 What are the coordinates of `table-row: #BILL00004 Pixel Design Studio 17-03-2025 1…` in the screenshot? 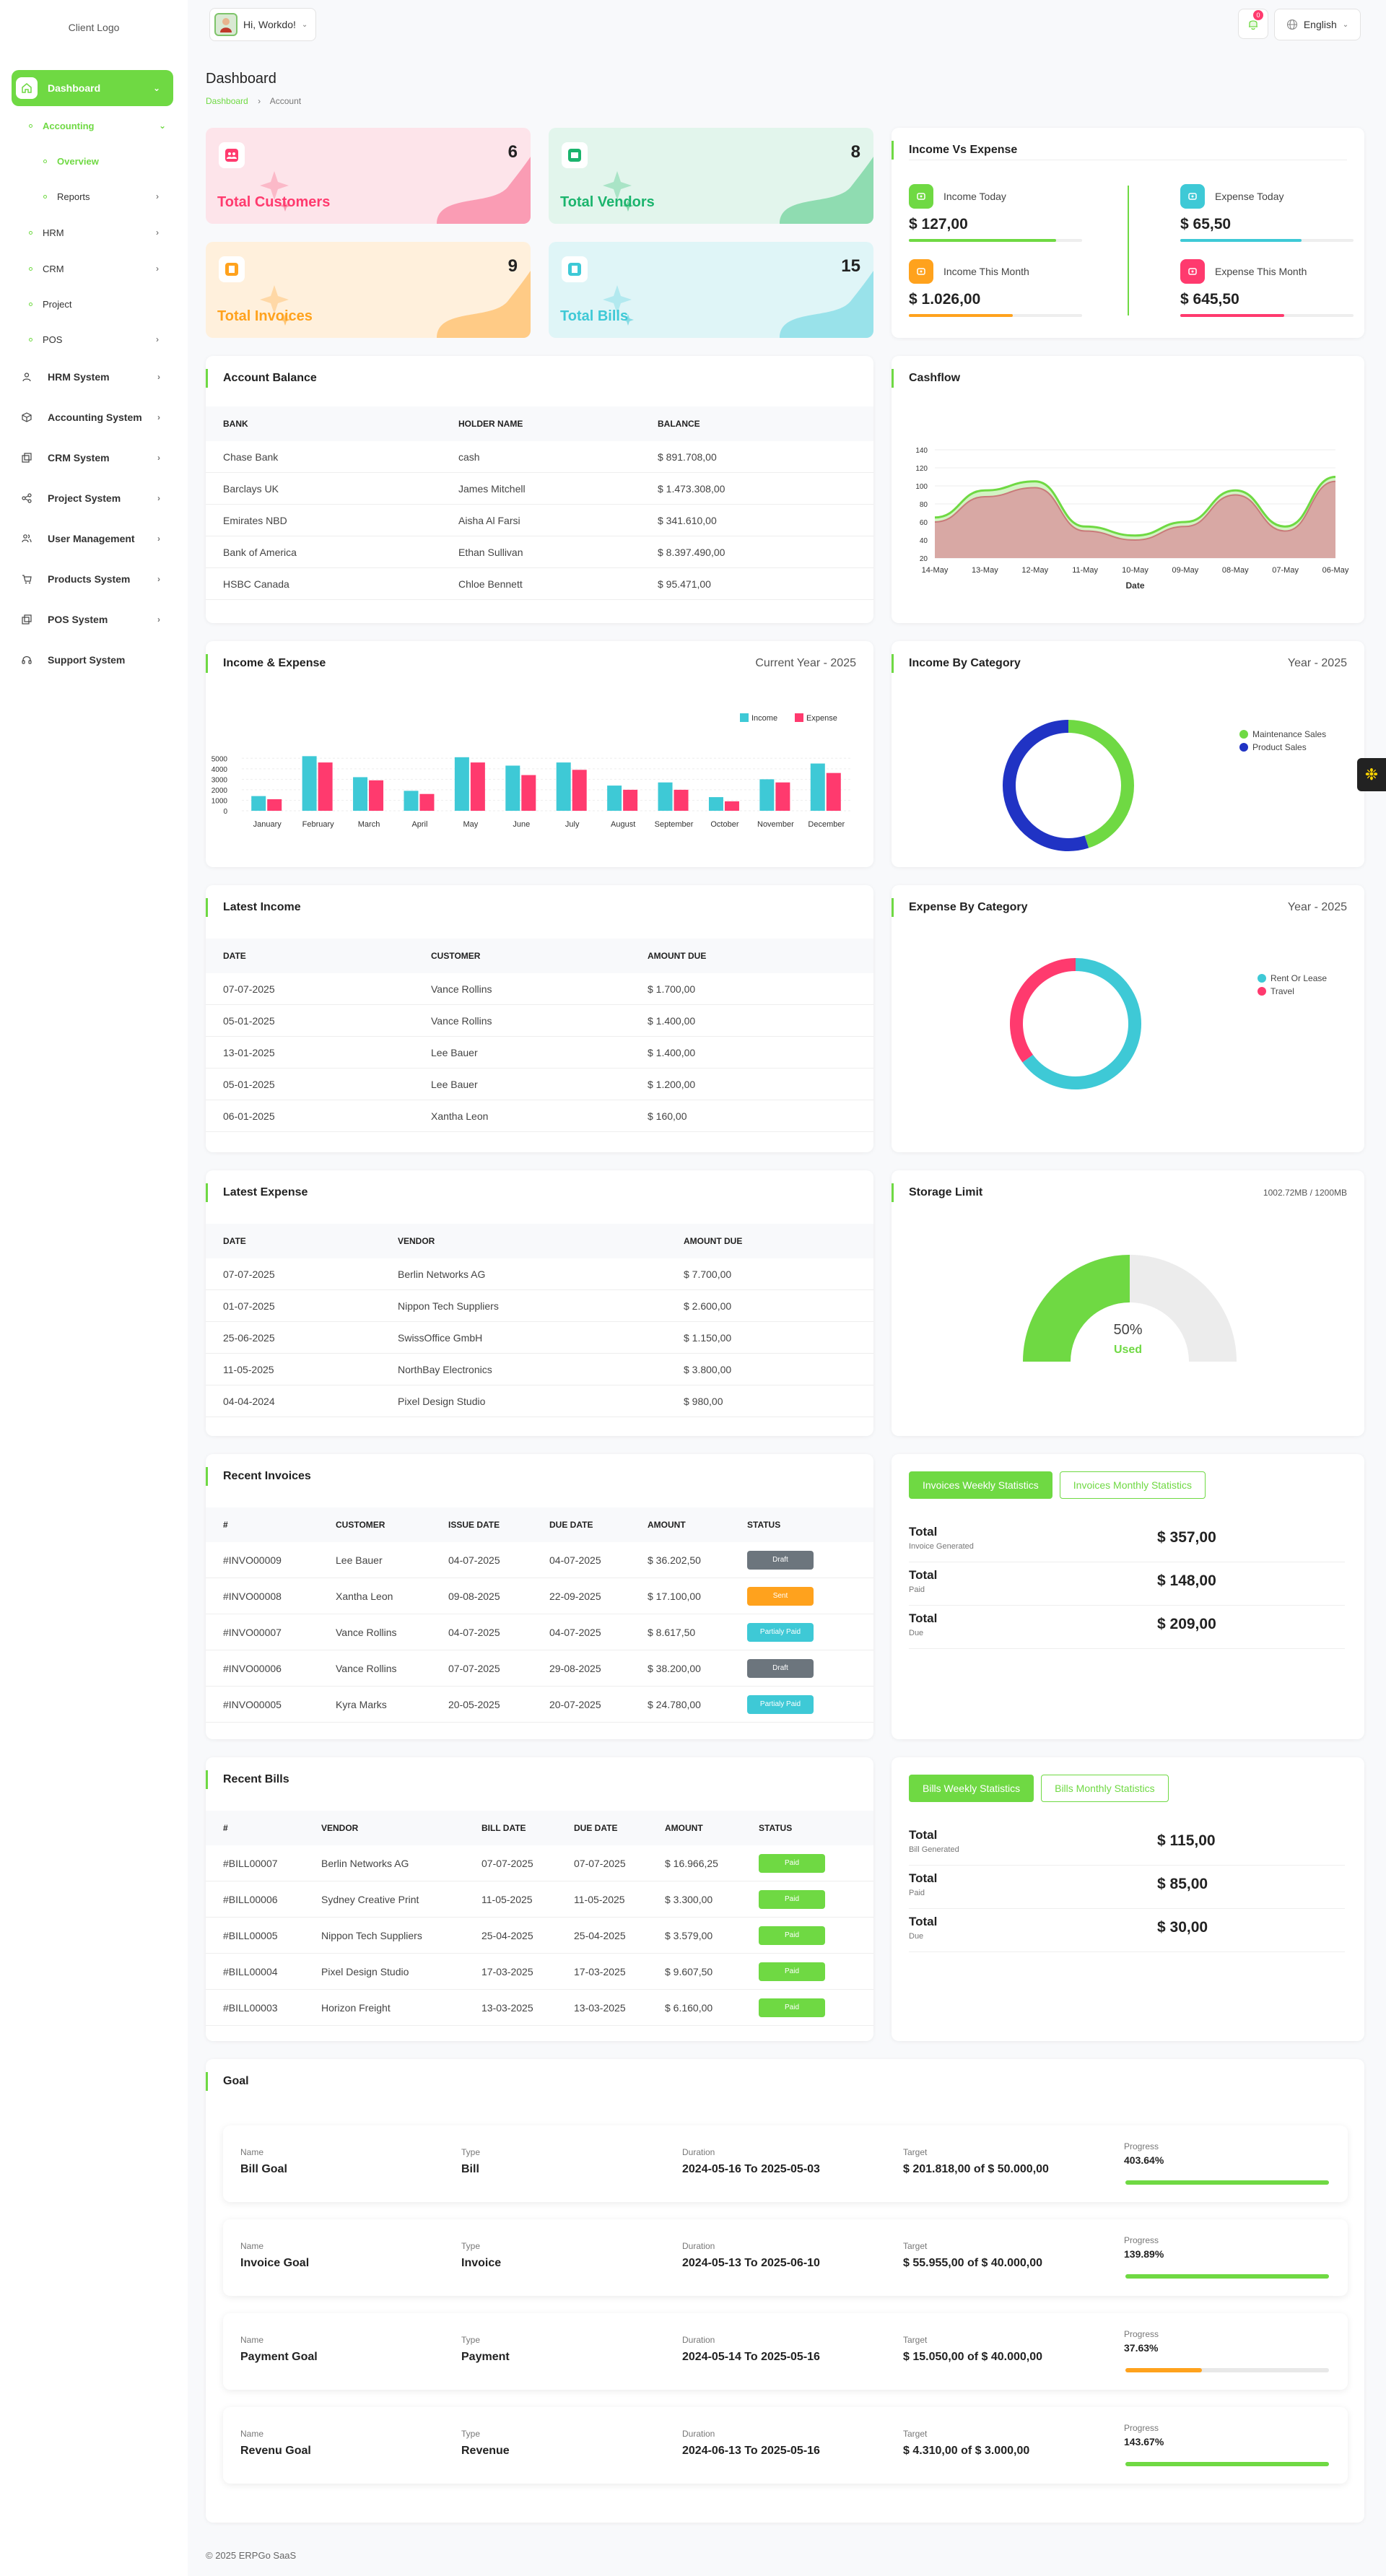 It's located at (539, 1972).